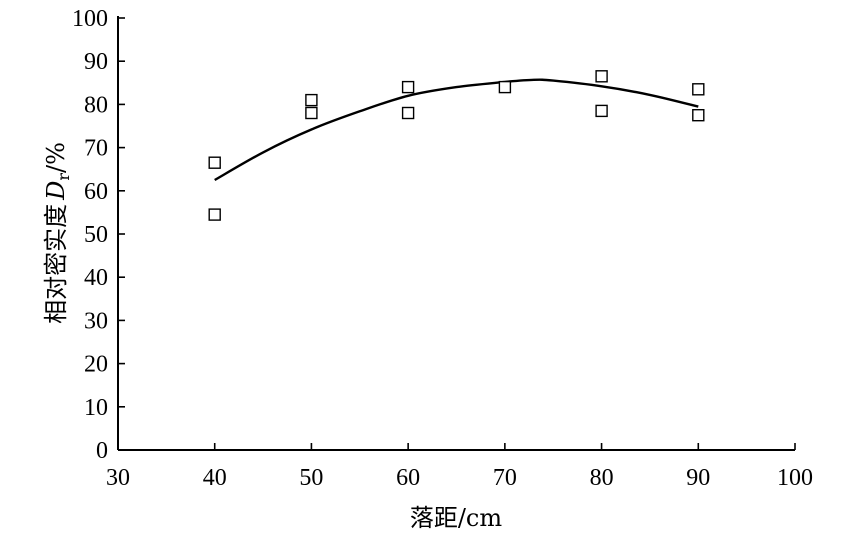 The image size is (852, 548). Describe the element at coordinates (96, 235) in the screenshot. I see `y-tick-label: 50` at that location.